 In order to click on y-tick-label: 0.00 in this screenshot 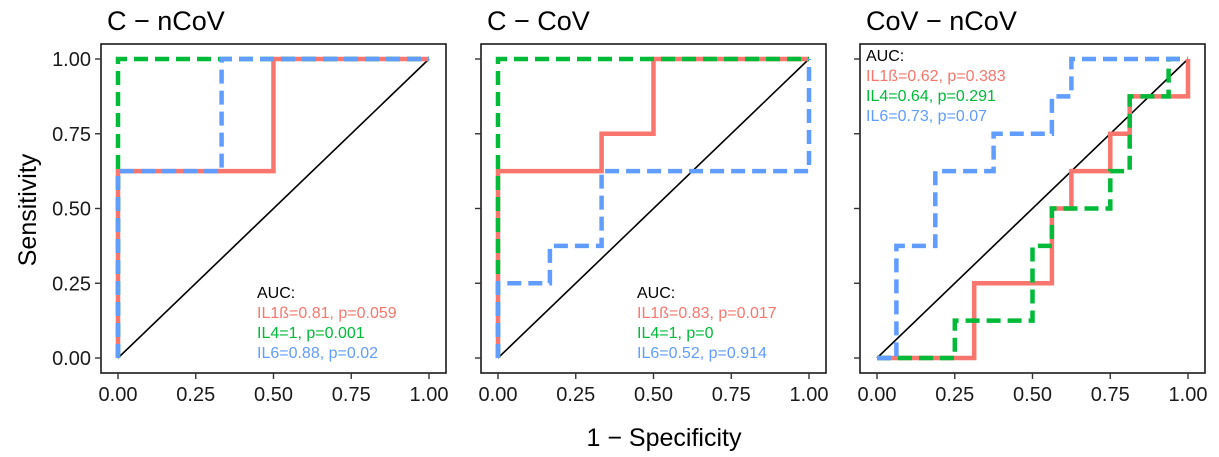, I will do `click(71, 359)`.